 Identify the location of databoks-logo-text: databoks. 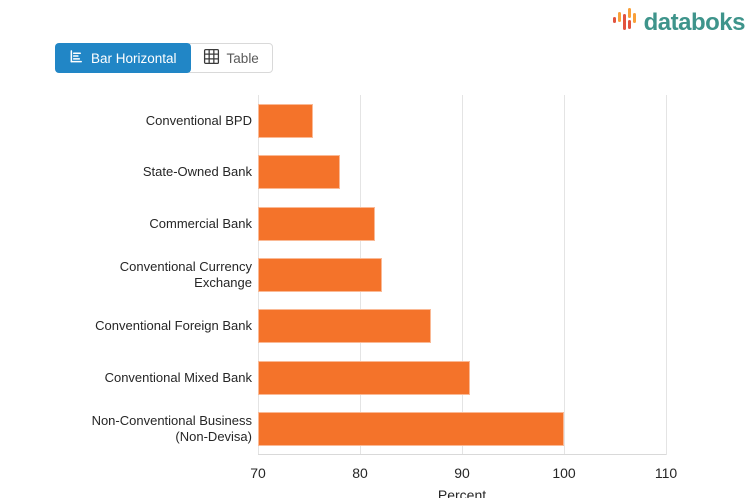
(694, 22).